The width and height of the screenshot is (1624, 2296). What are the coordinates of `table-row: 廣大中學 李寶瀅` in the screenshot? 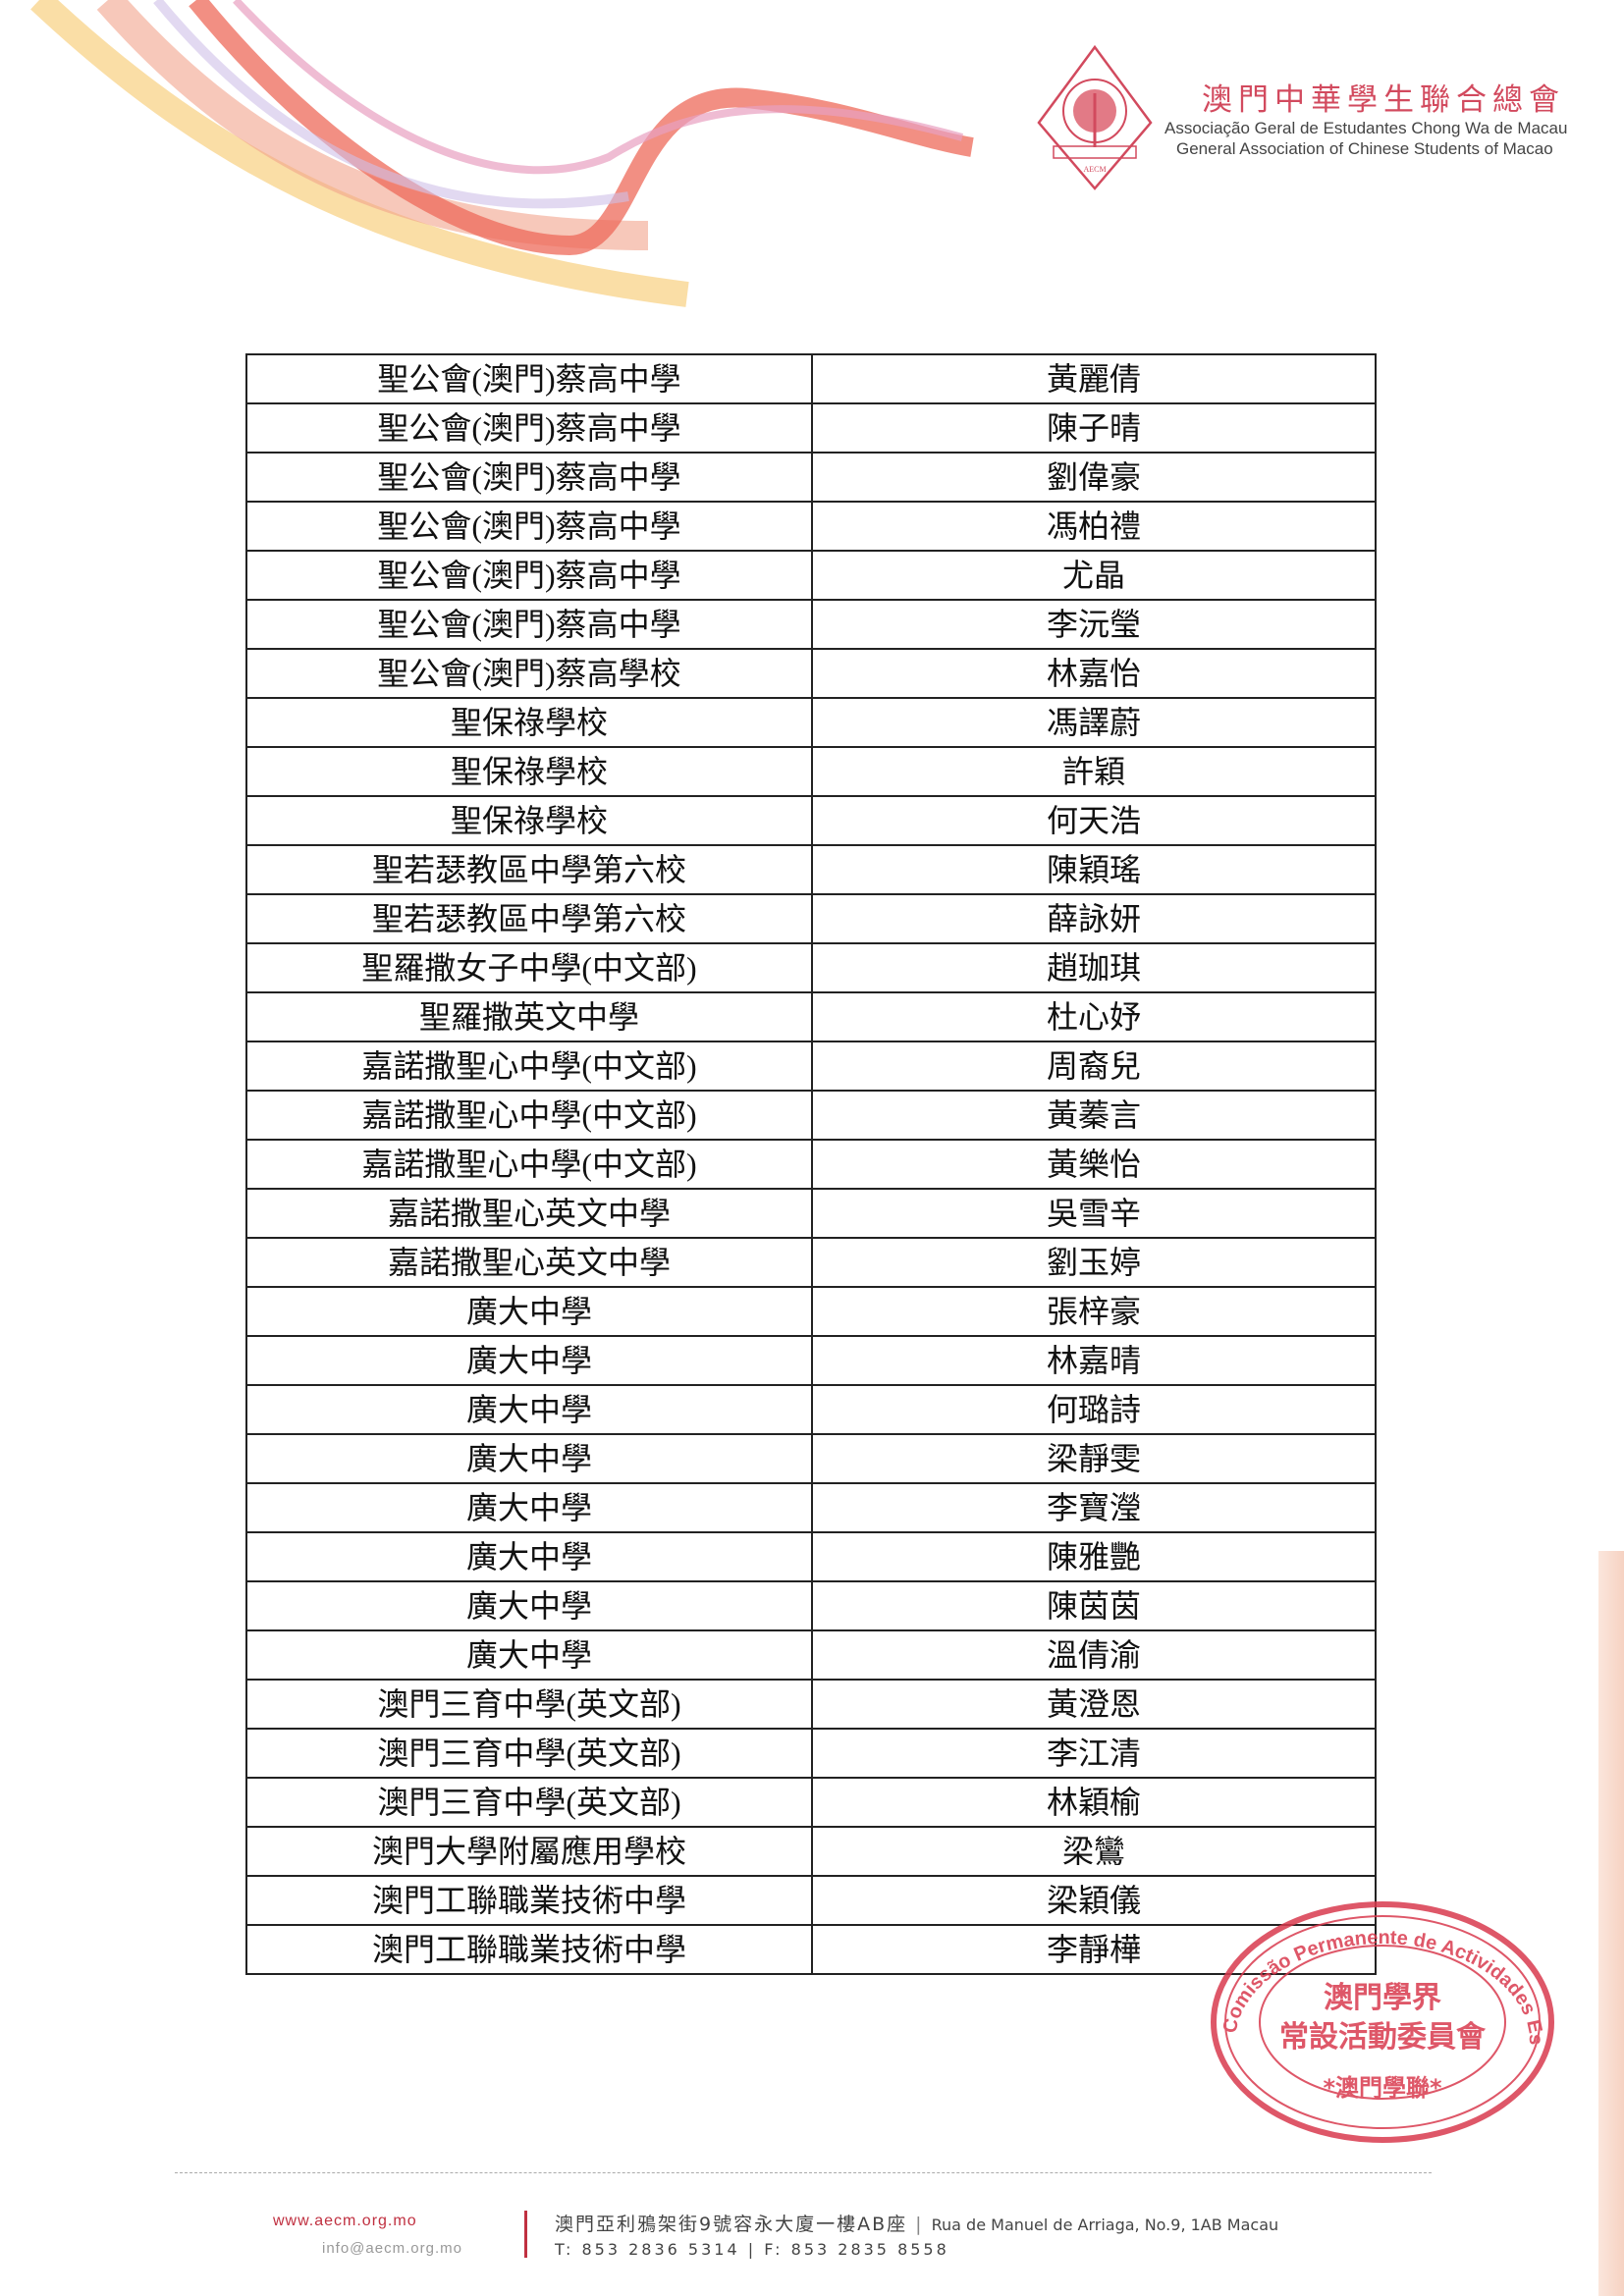 It's located at (811, 1507).